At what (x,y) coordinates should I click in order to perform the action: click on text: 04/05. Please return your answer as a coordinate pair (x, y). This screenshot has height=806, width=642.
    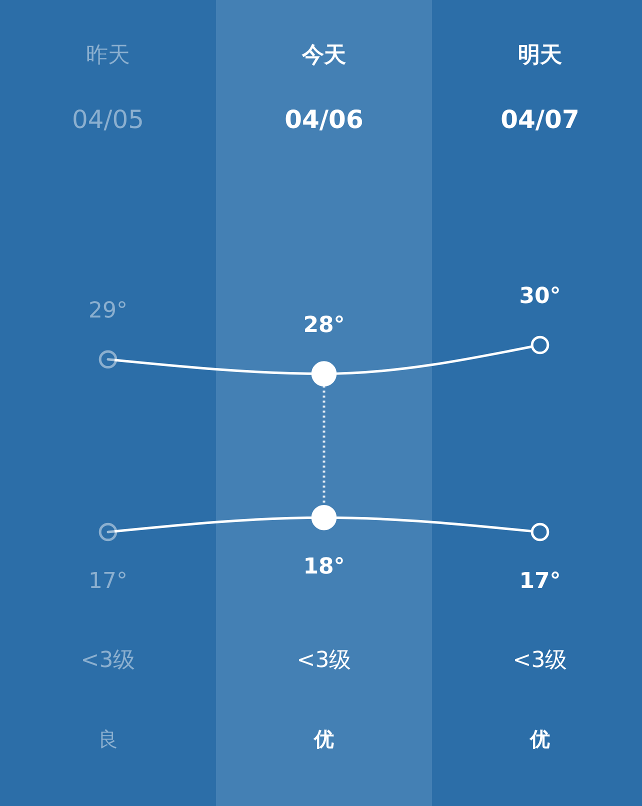
    Looking at the image, I should click on (108, 119).